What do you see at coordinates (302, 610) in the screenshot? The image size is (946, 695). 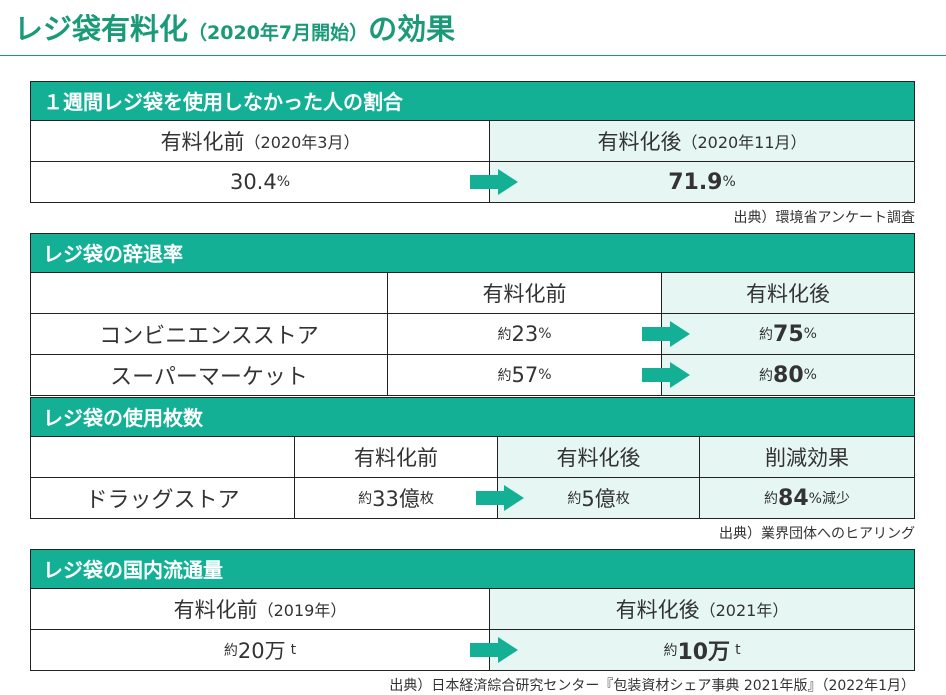 I see `before-date: （2019年）` at bounding box center [302, 610].